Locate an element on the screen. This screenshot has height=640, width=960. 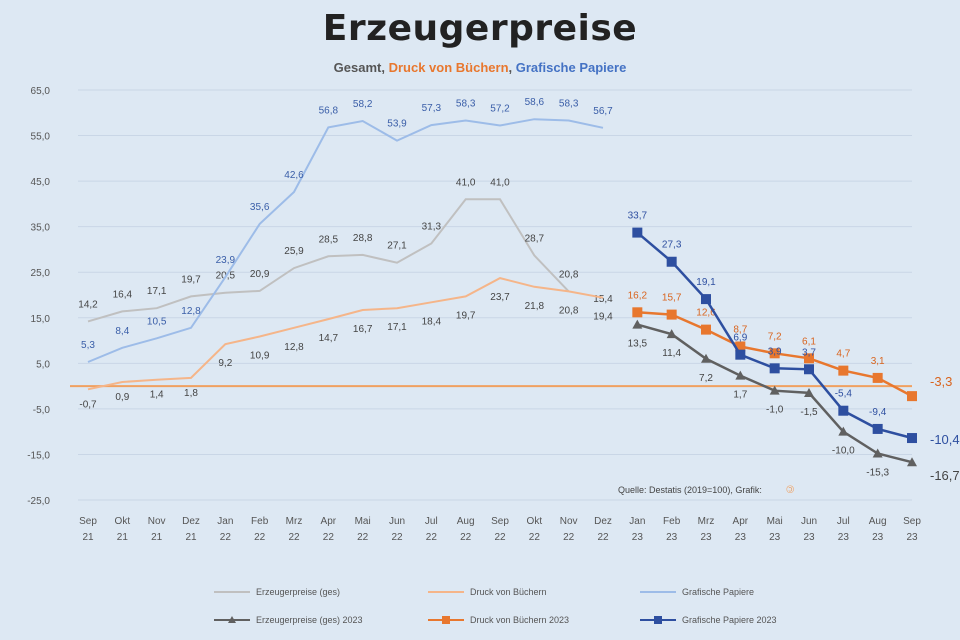
data-label: 25,9 is located at coordinates (294, 251).